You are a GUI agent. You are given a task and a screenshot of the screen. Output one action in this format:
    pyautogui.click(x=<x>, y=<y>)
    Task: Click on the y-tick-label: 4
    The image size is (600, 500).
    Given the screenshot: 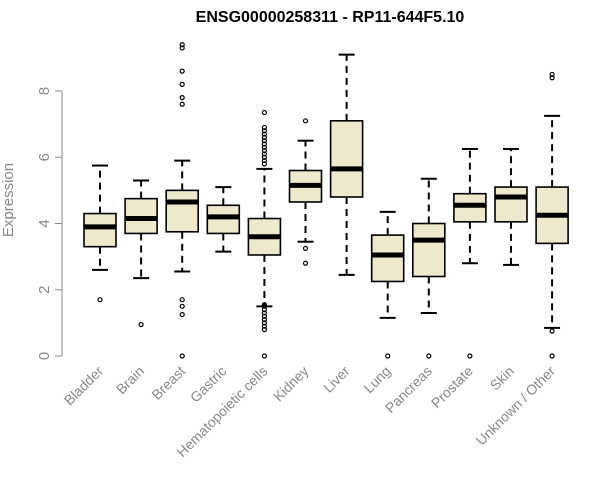 What is the action you would take?
    pyautogui.click(x=44, y=223)
    